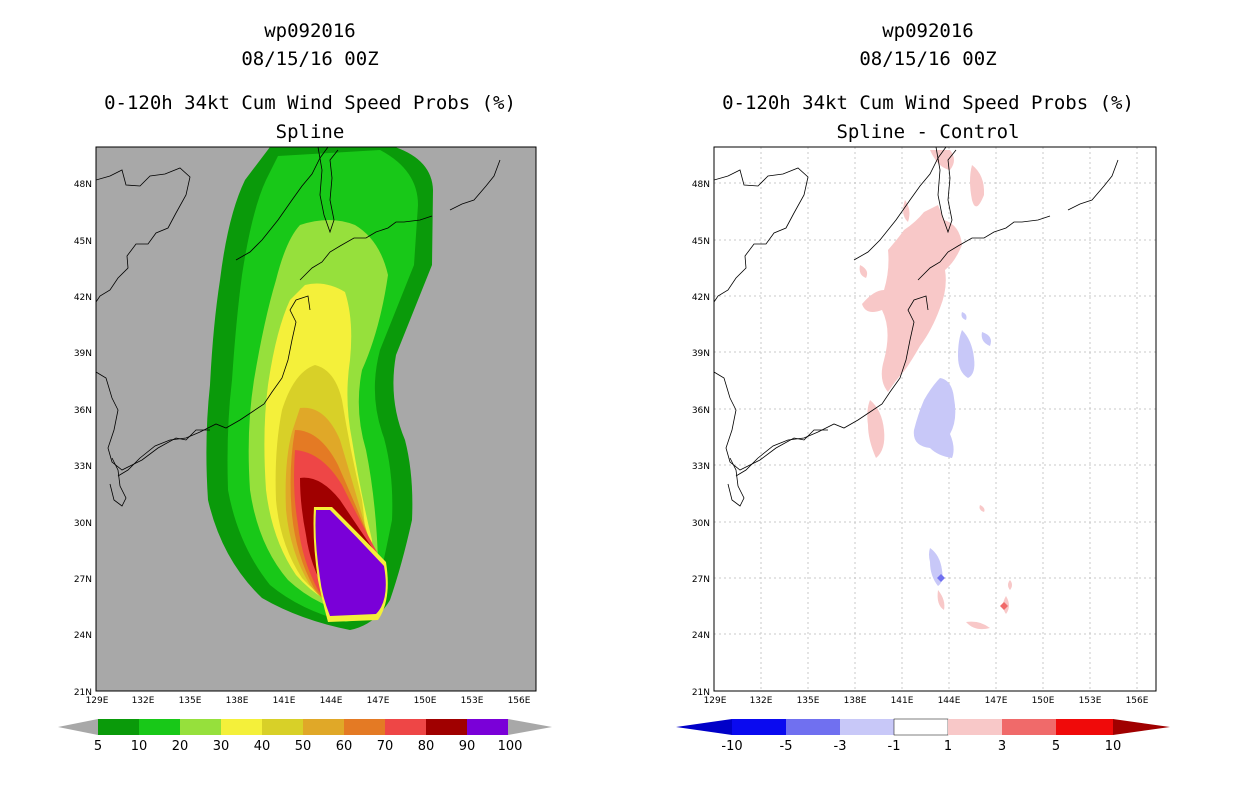 This screenshot has height=800, width=1236. I want to click on right-coast-mainland-ne, so click(900, 204).